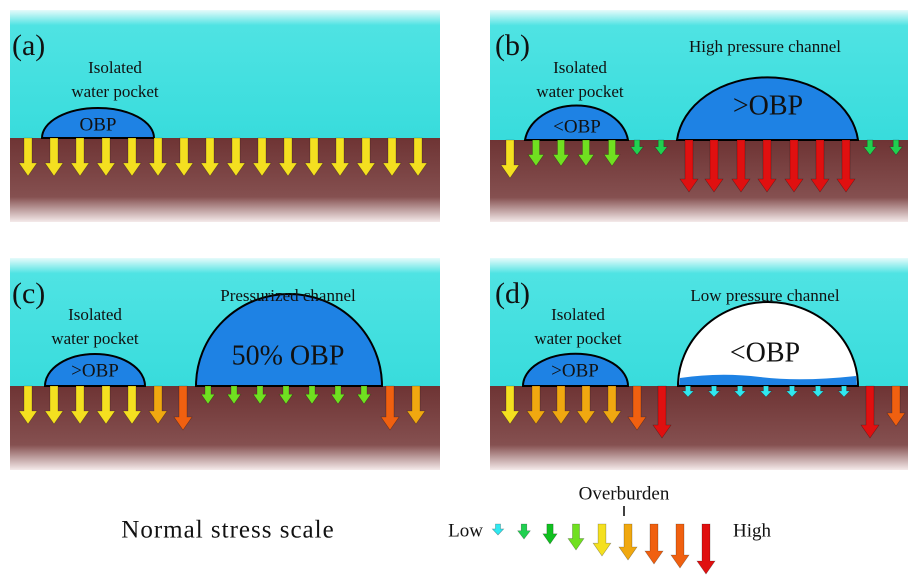 This screenshot has width=908, height=578. Describe the element at coordinates (28, 45) in the screenshot. I see `panel-label: (a)` at that location.